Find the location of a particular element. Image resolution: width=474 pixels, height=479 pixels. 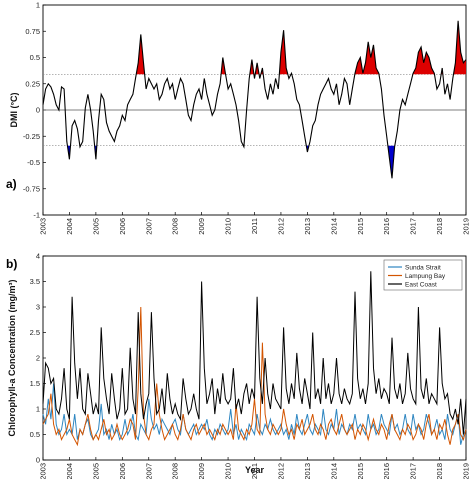

panel-b-xlabel: Year is located at coordinates (255, 470).